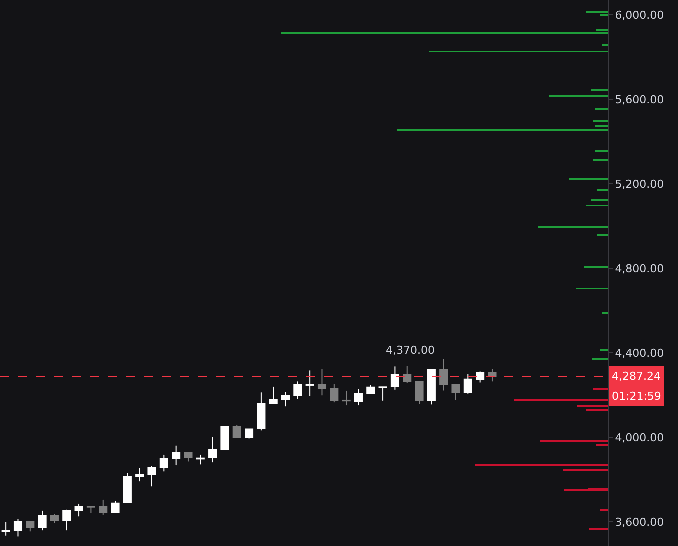 This screenshot has height=546, width=678. Describe the element at coordinates (639, 99) in the screenshot. I see `y-tick-label: 5,600.00` at that location.